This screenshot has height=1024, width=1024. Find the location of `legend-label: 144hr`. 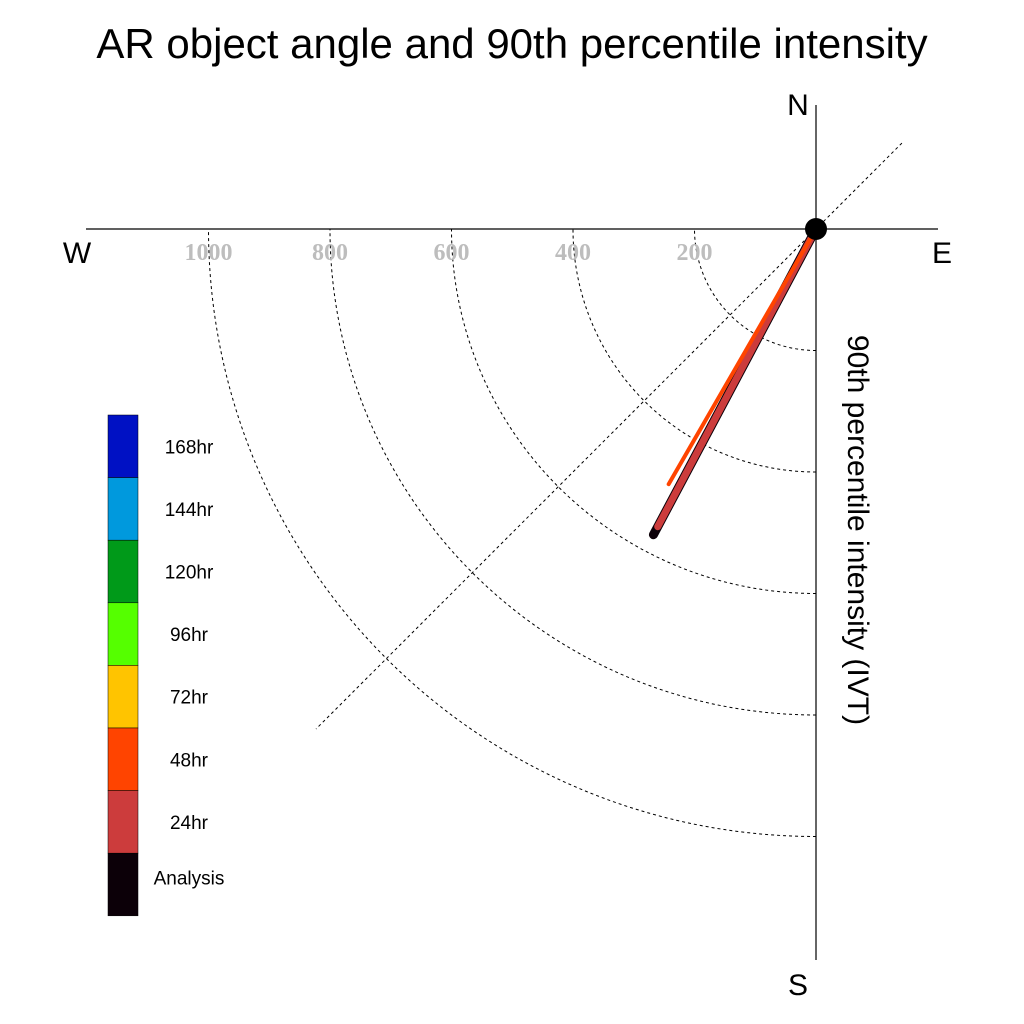

legend-label: 144hr is located at coordinates (189, 510).